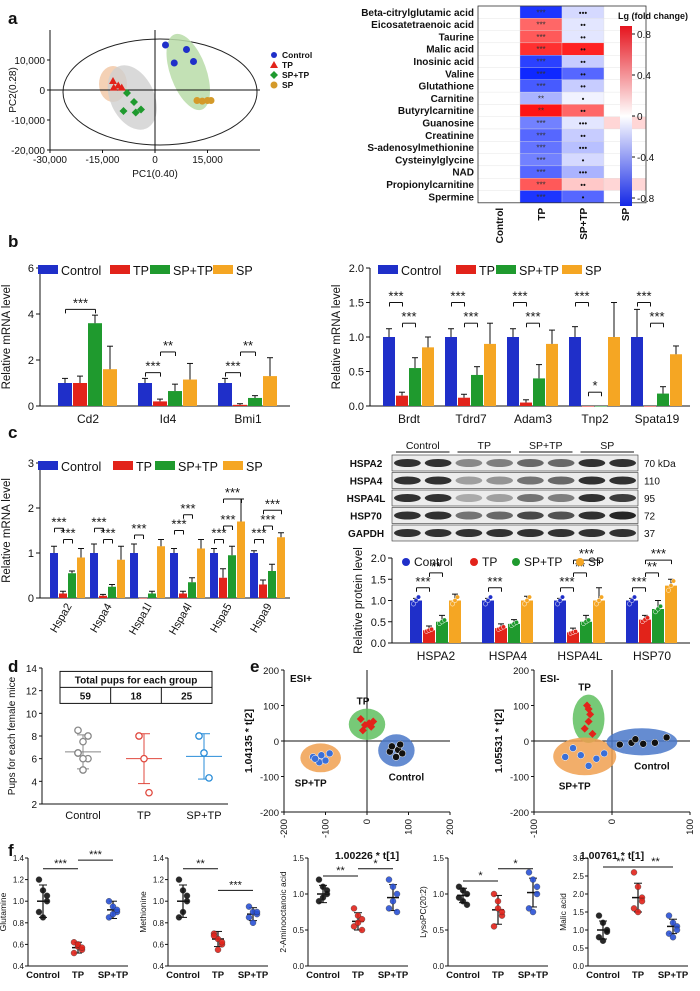 This screenshot has height=991, width=700. What do you see at coordinates (136, 696) in the screenshot?
I see `table-value: 18` at bounding box center [136, 696].